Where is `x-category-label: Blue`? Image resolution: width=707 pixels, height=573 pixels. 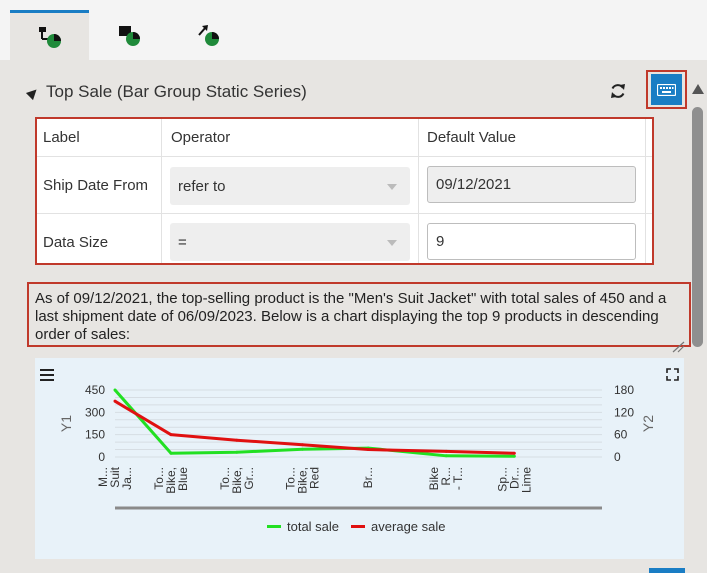
x-category-label: Blue is located at coordinates (183, 479).